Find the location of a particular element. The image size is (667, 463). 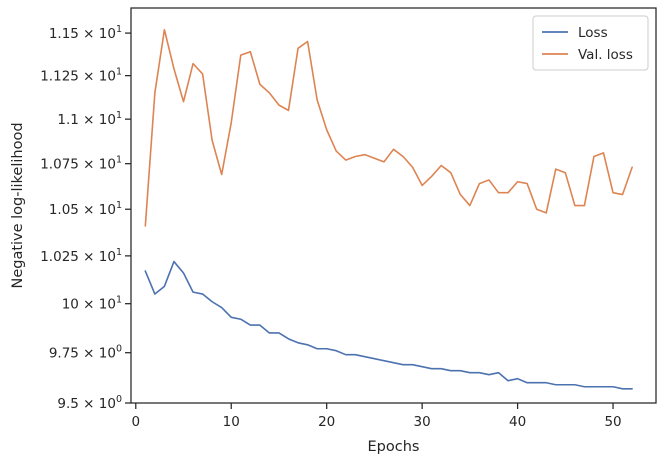

y-tick-label: 1.15 × 10¹ is located at coordinates (85, 33).